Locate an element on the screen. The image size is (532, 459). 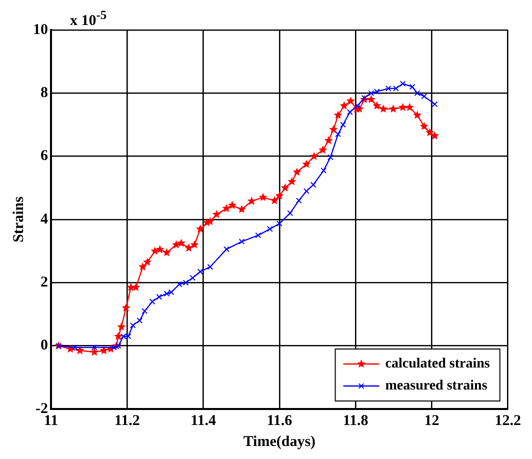
x-tick-label: 11 is located at coordinates (51, 420).